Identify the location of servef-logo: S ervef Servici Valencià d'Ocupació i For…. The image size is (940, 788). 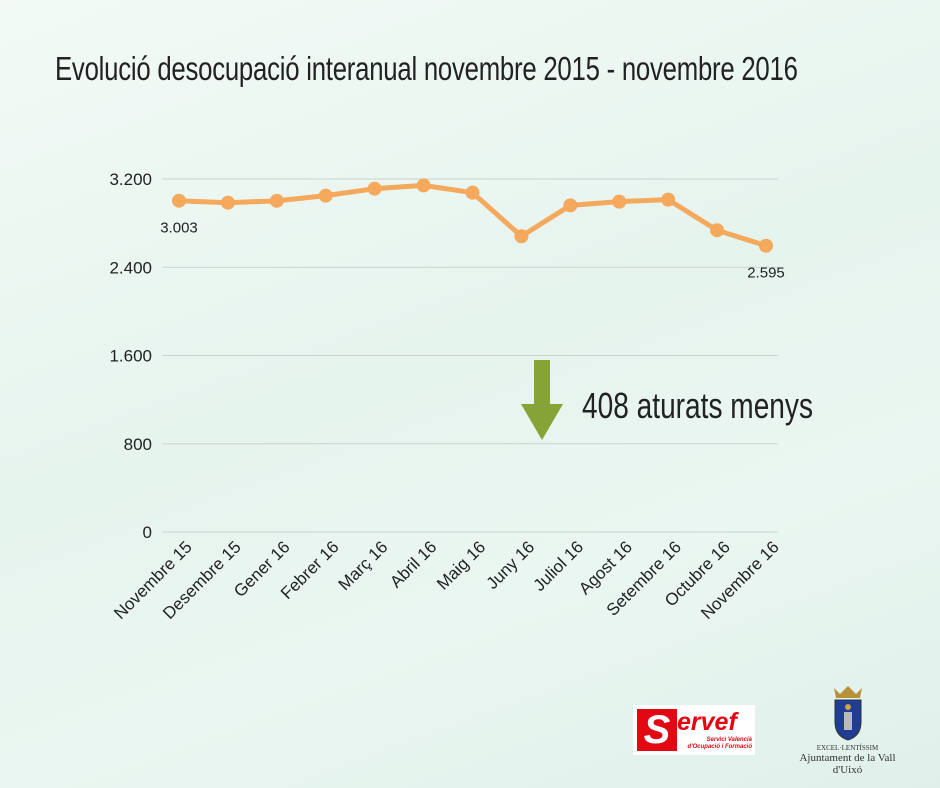
(694, 730).